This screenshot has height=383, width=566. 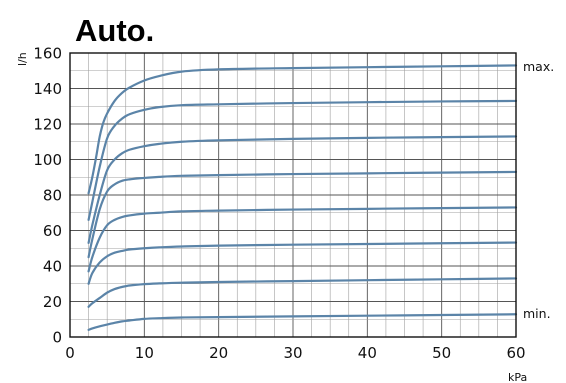 I want to click on y-tick-label: 140, so click(x=47, y=89).